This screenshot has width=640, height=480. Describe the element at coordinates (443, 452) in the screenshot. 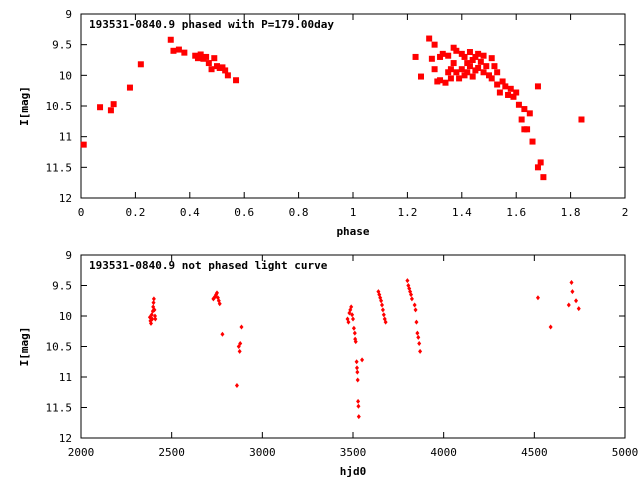

I see `chart-1-x-tick-label: 4000` at that location.